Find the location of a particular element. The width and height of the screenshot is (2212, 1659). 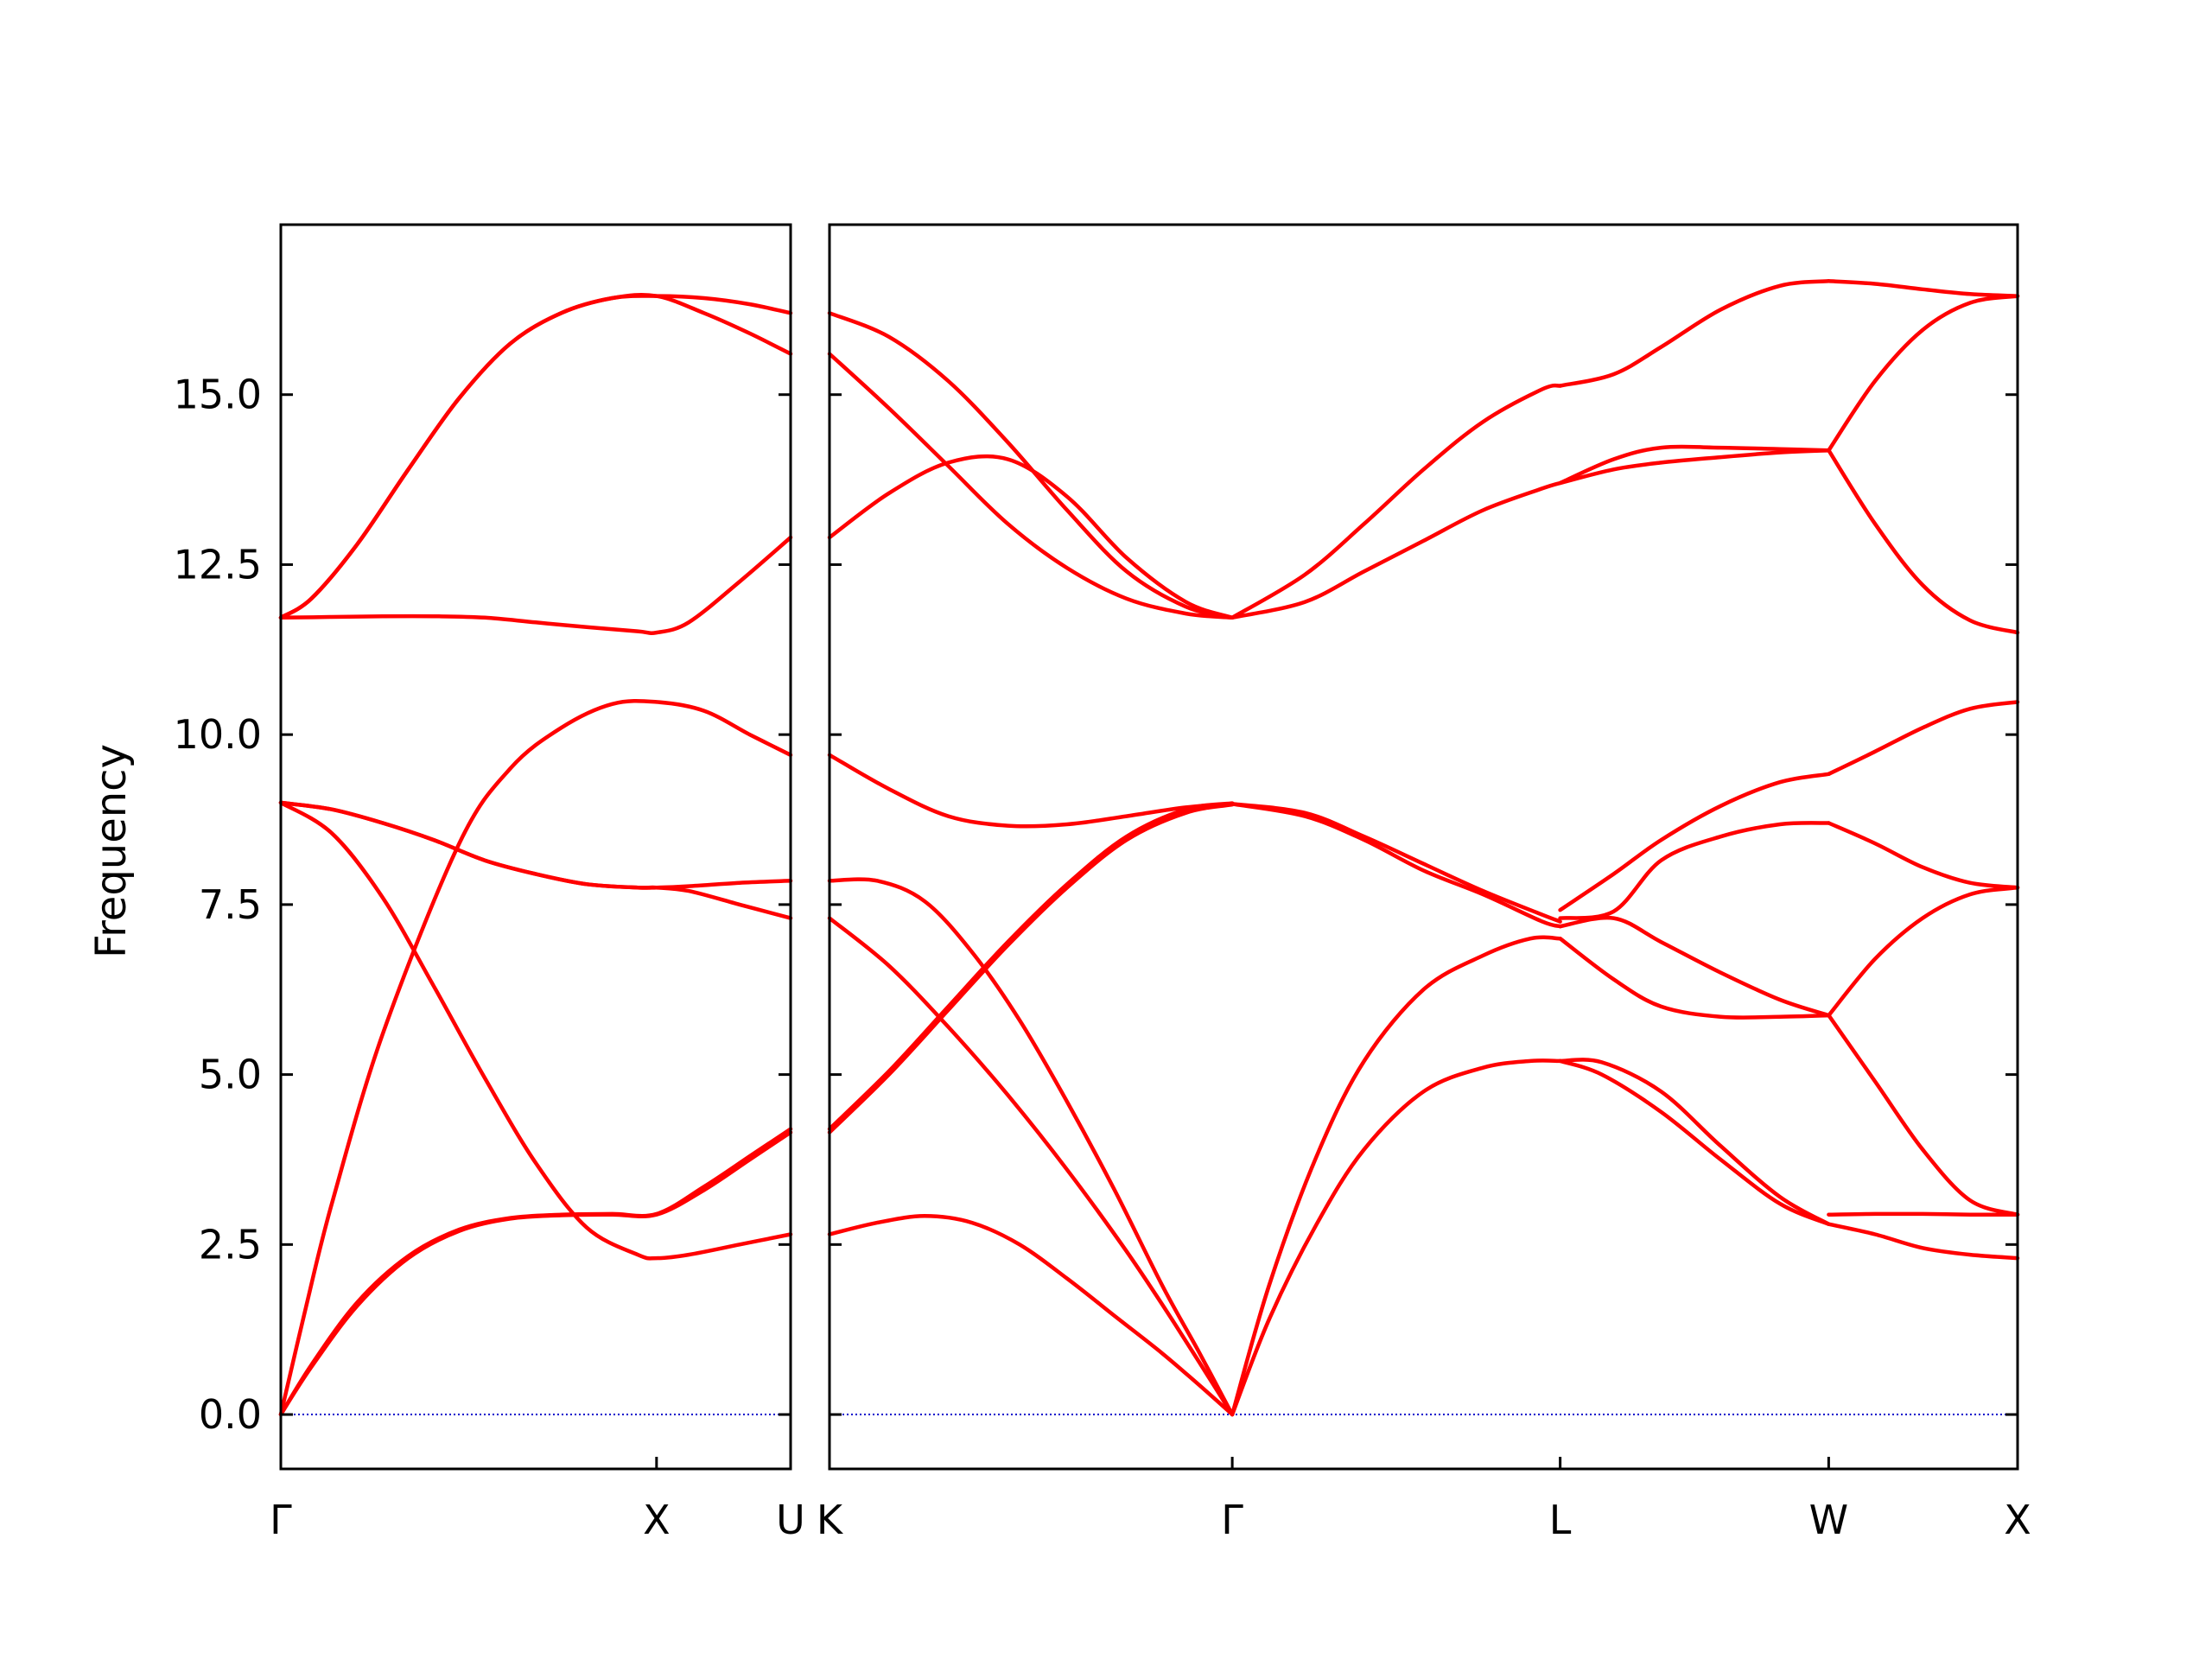

x-tick-label: W is located at coordinates (1828, 1520).